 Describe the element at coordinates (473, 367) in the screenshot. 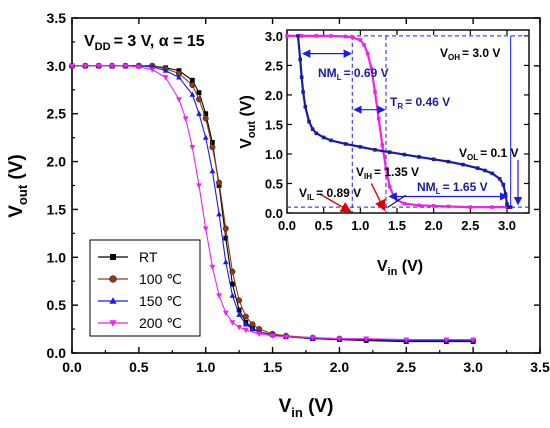

I see `main-x-tick-label: 3.0` at that location.